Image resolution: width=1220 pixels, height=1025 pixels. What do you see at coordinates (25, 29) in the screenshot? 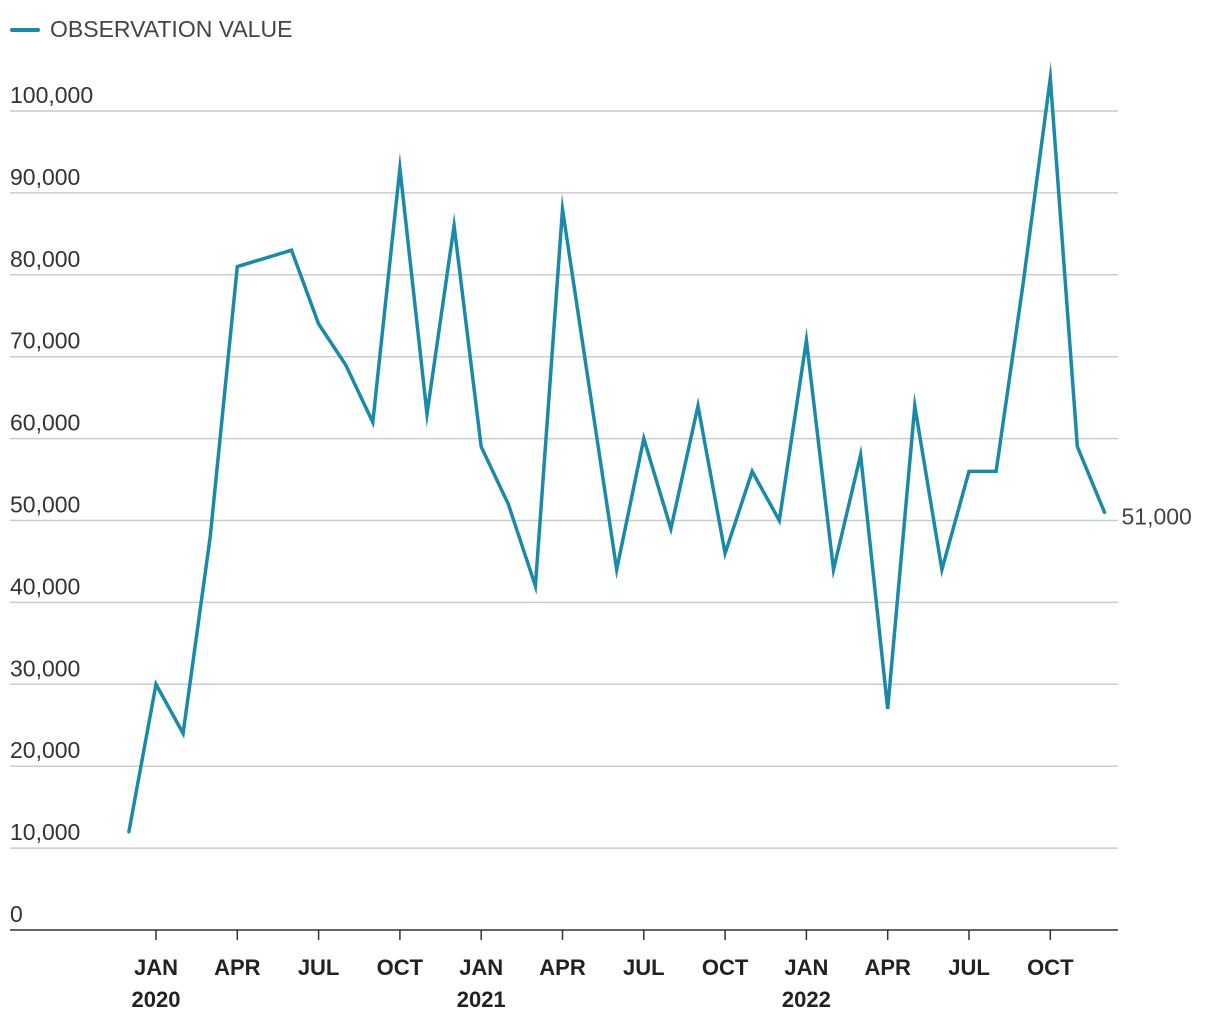
I see `legend-swatch` at bounding box center [25, 29].